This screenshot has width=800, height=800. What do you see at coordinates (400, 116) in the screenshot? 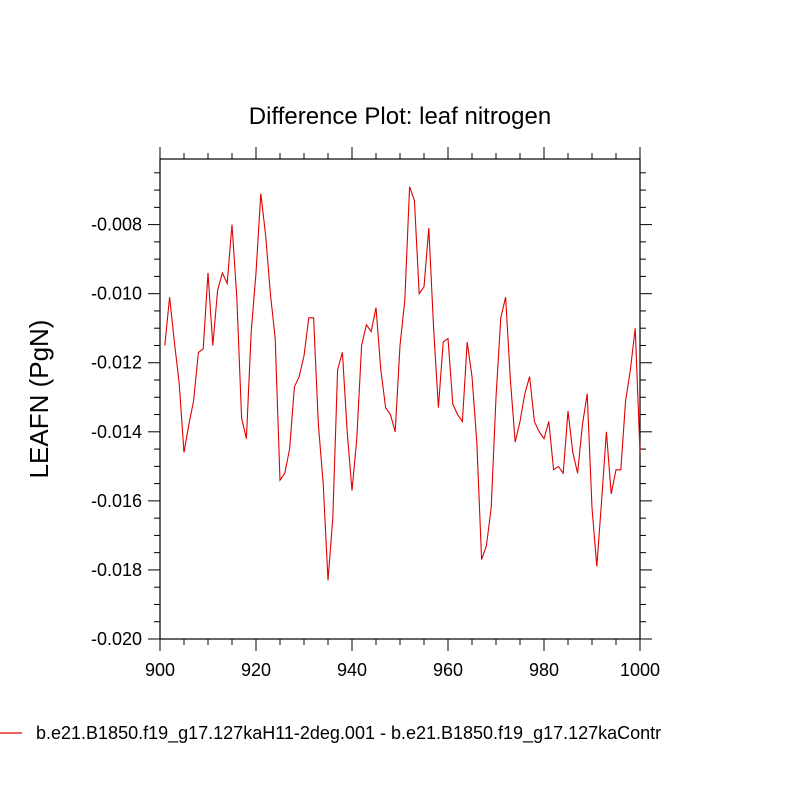
I see `chart-title: Difference Plot: leaf nitrogen` at bounding box center [400, 116].